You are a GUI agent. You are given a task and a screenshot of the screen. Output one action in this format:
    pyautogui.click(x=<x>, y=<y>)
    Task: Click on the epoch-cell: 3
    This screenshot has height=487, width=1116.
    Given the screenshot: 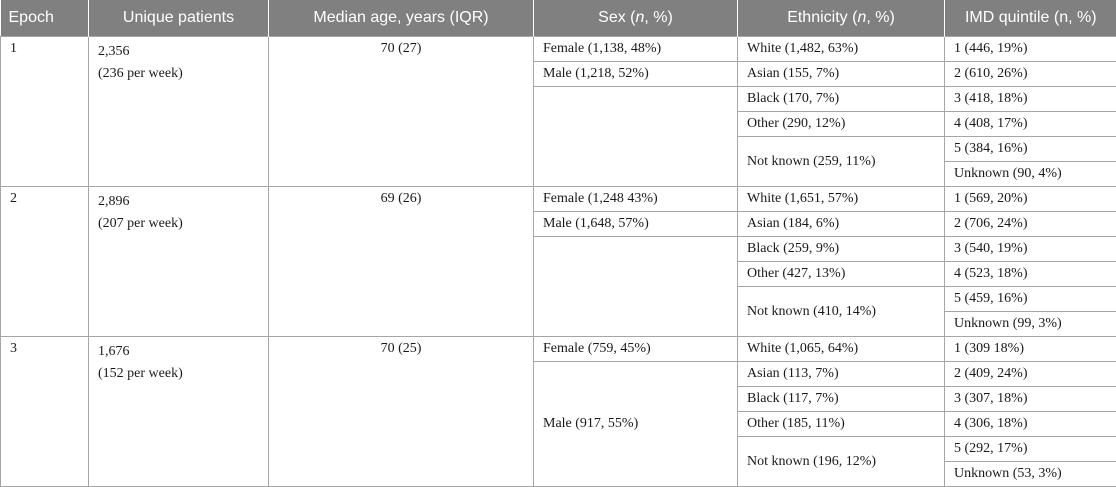 What is the action you would take?
    pyautogui.click(x=45, y=412)
    